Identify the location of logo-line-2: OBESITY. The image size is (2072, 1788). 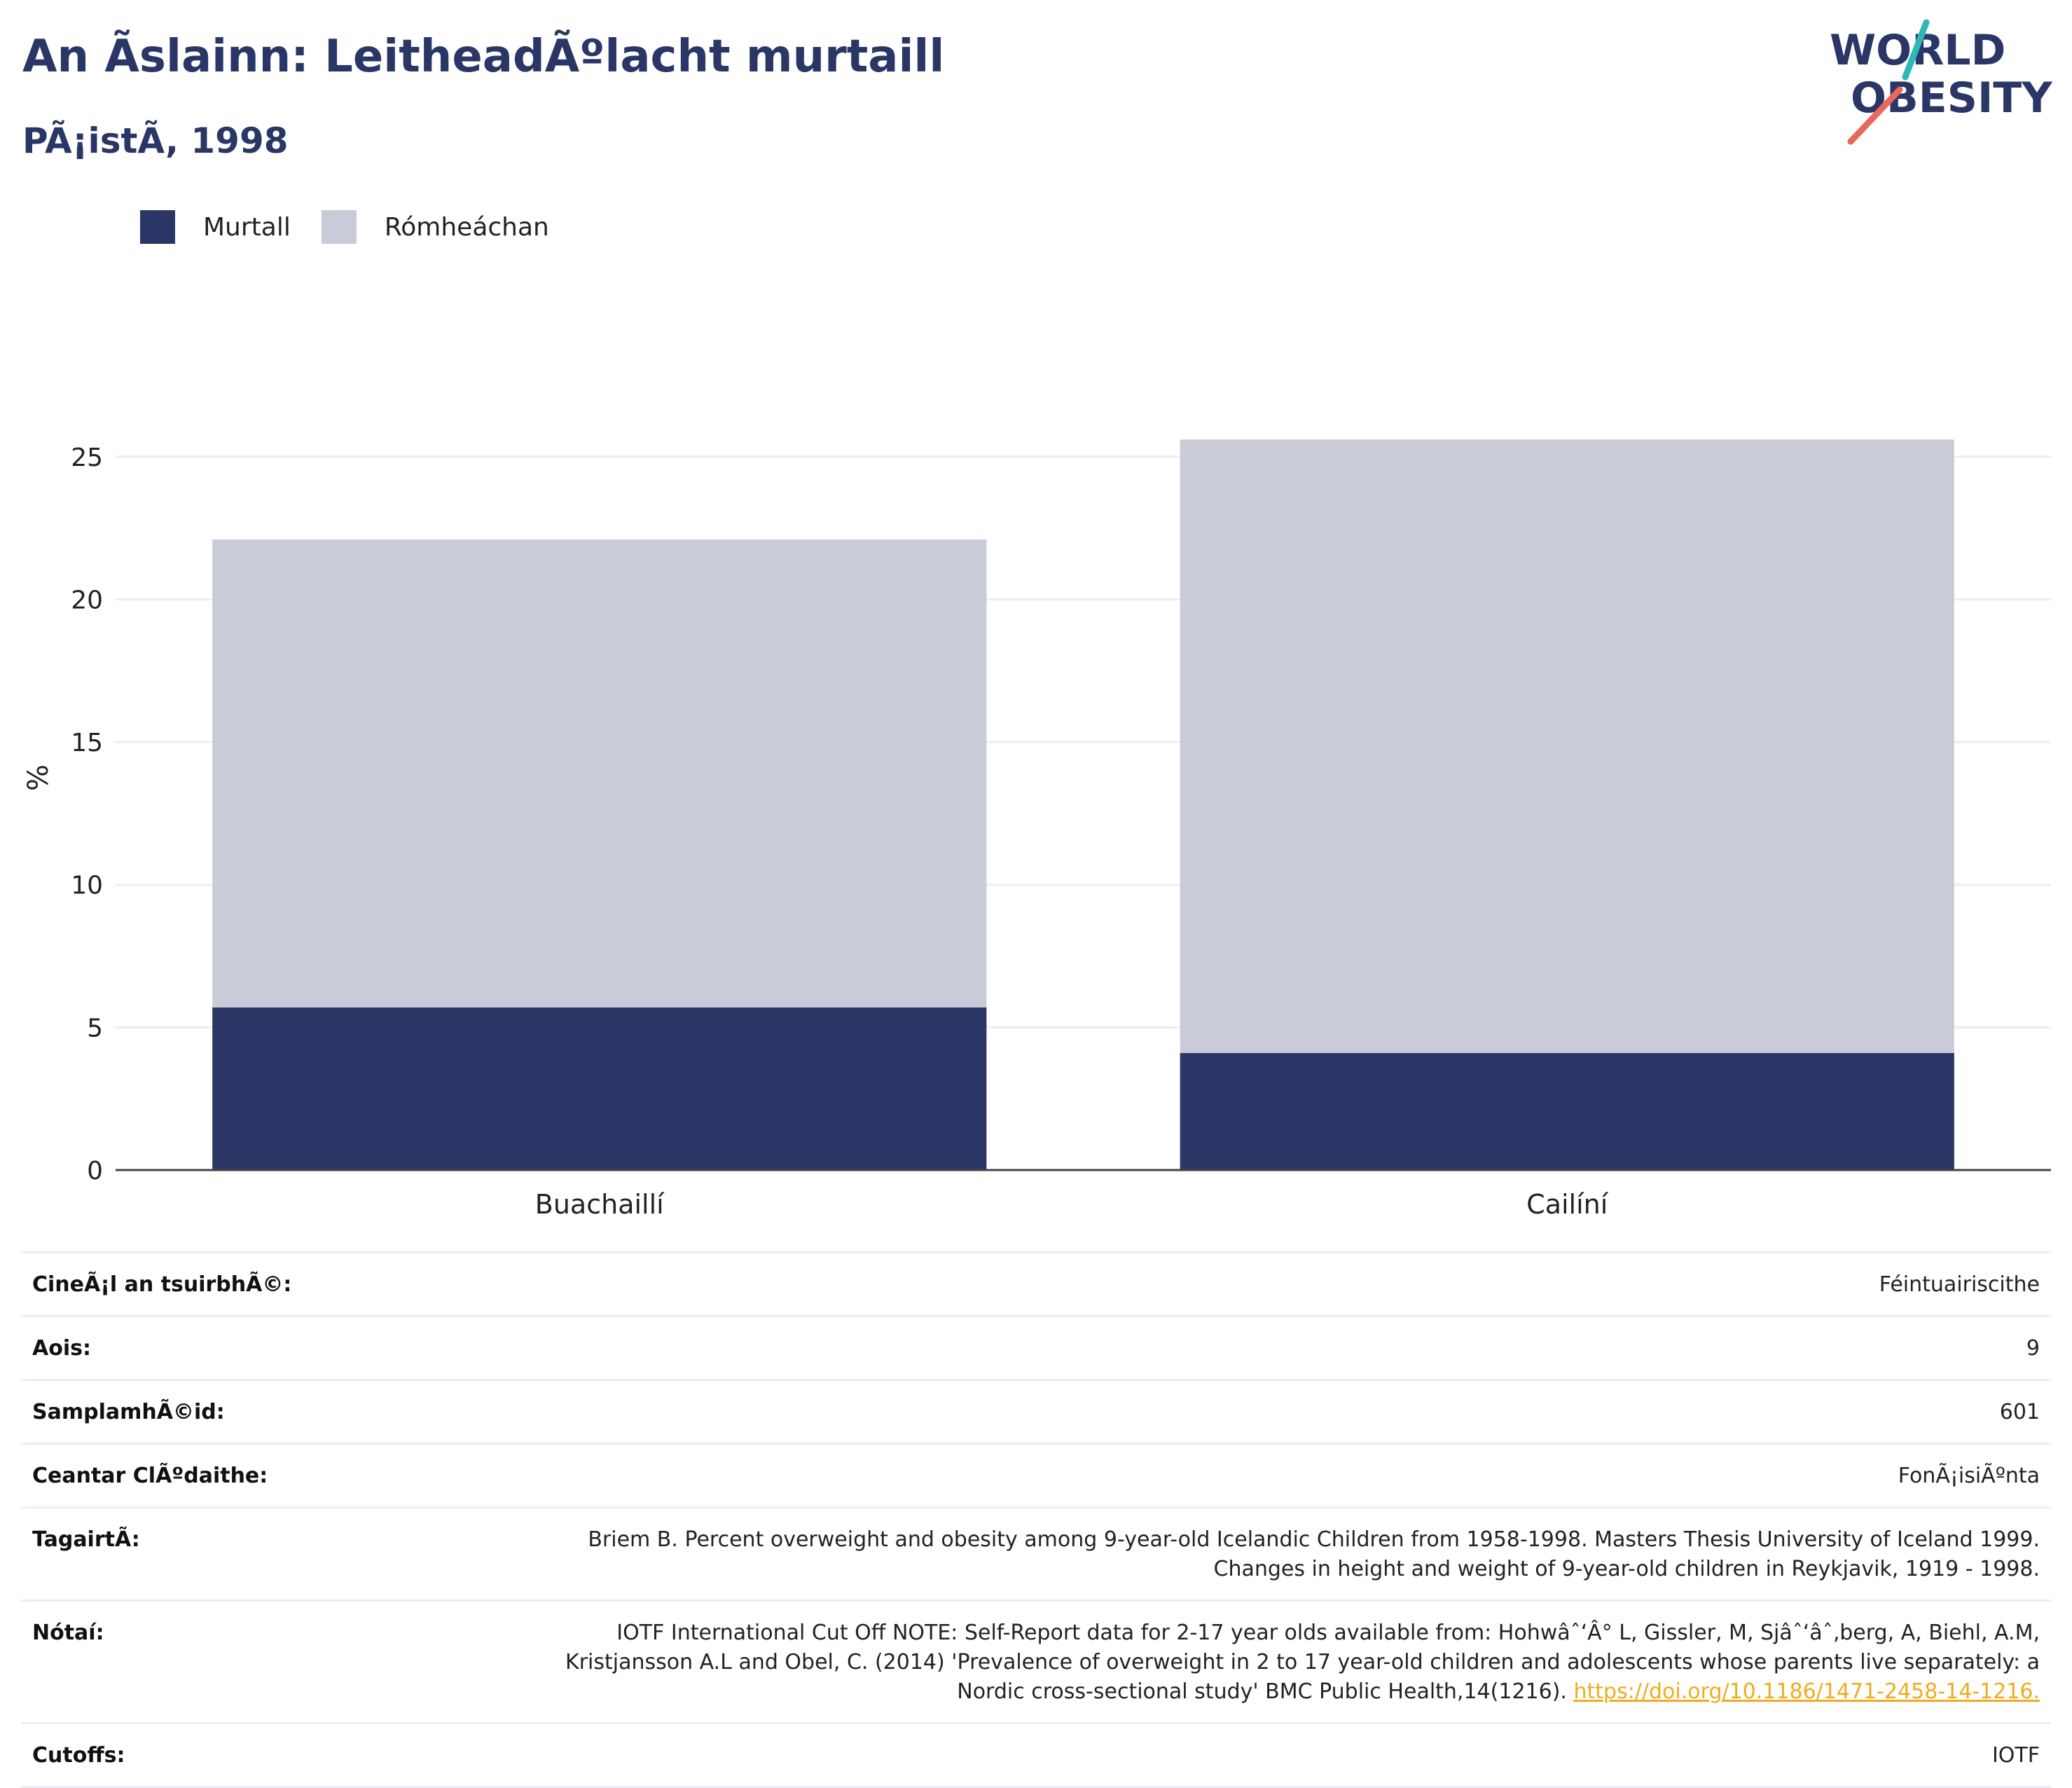
(1952, 99).